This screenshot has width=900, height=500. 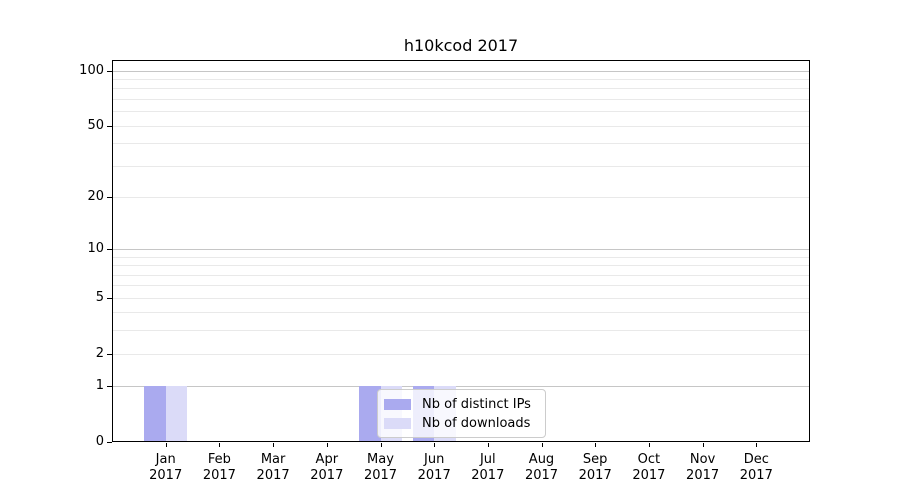 What do you see at coordinates (397, 423) in the screenshot?
I see `legend-swatch-downloads` at bounding box center [397, 423].